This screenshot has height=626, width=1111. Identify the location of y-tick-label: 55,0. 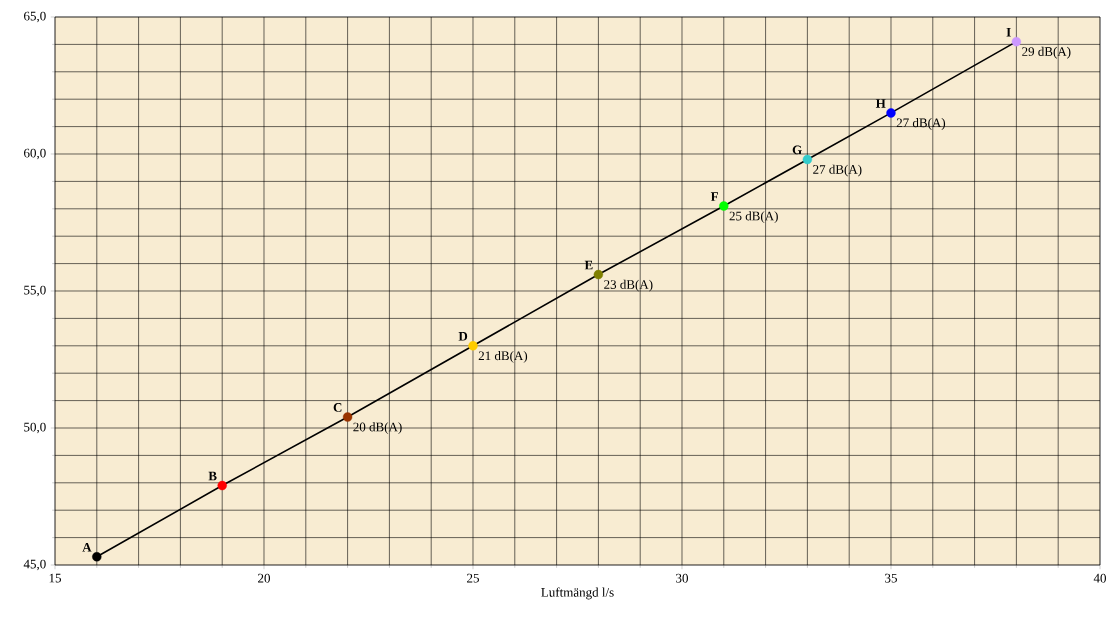
(35, 291).